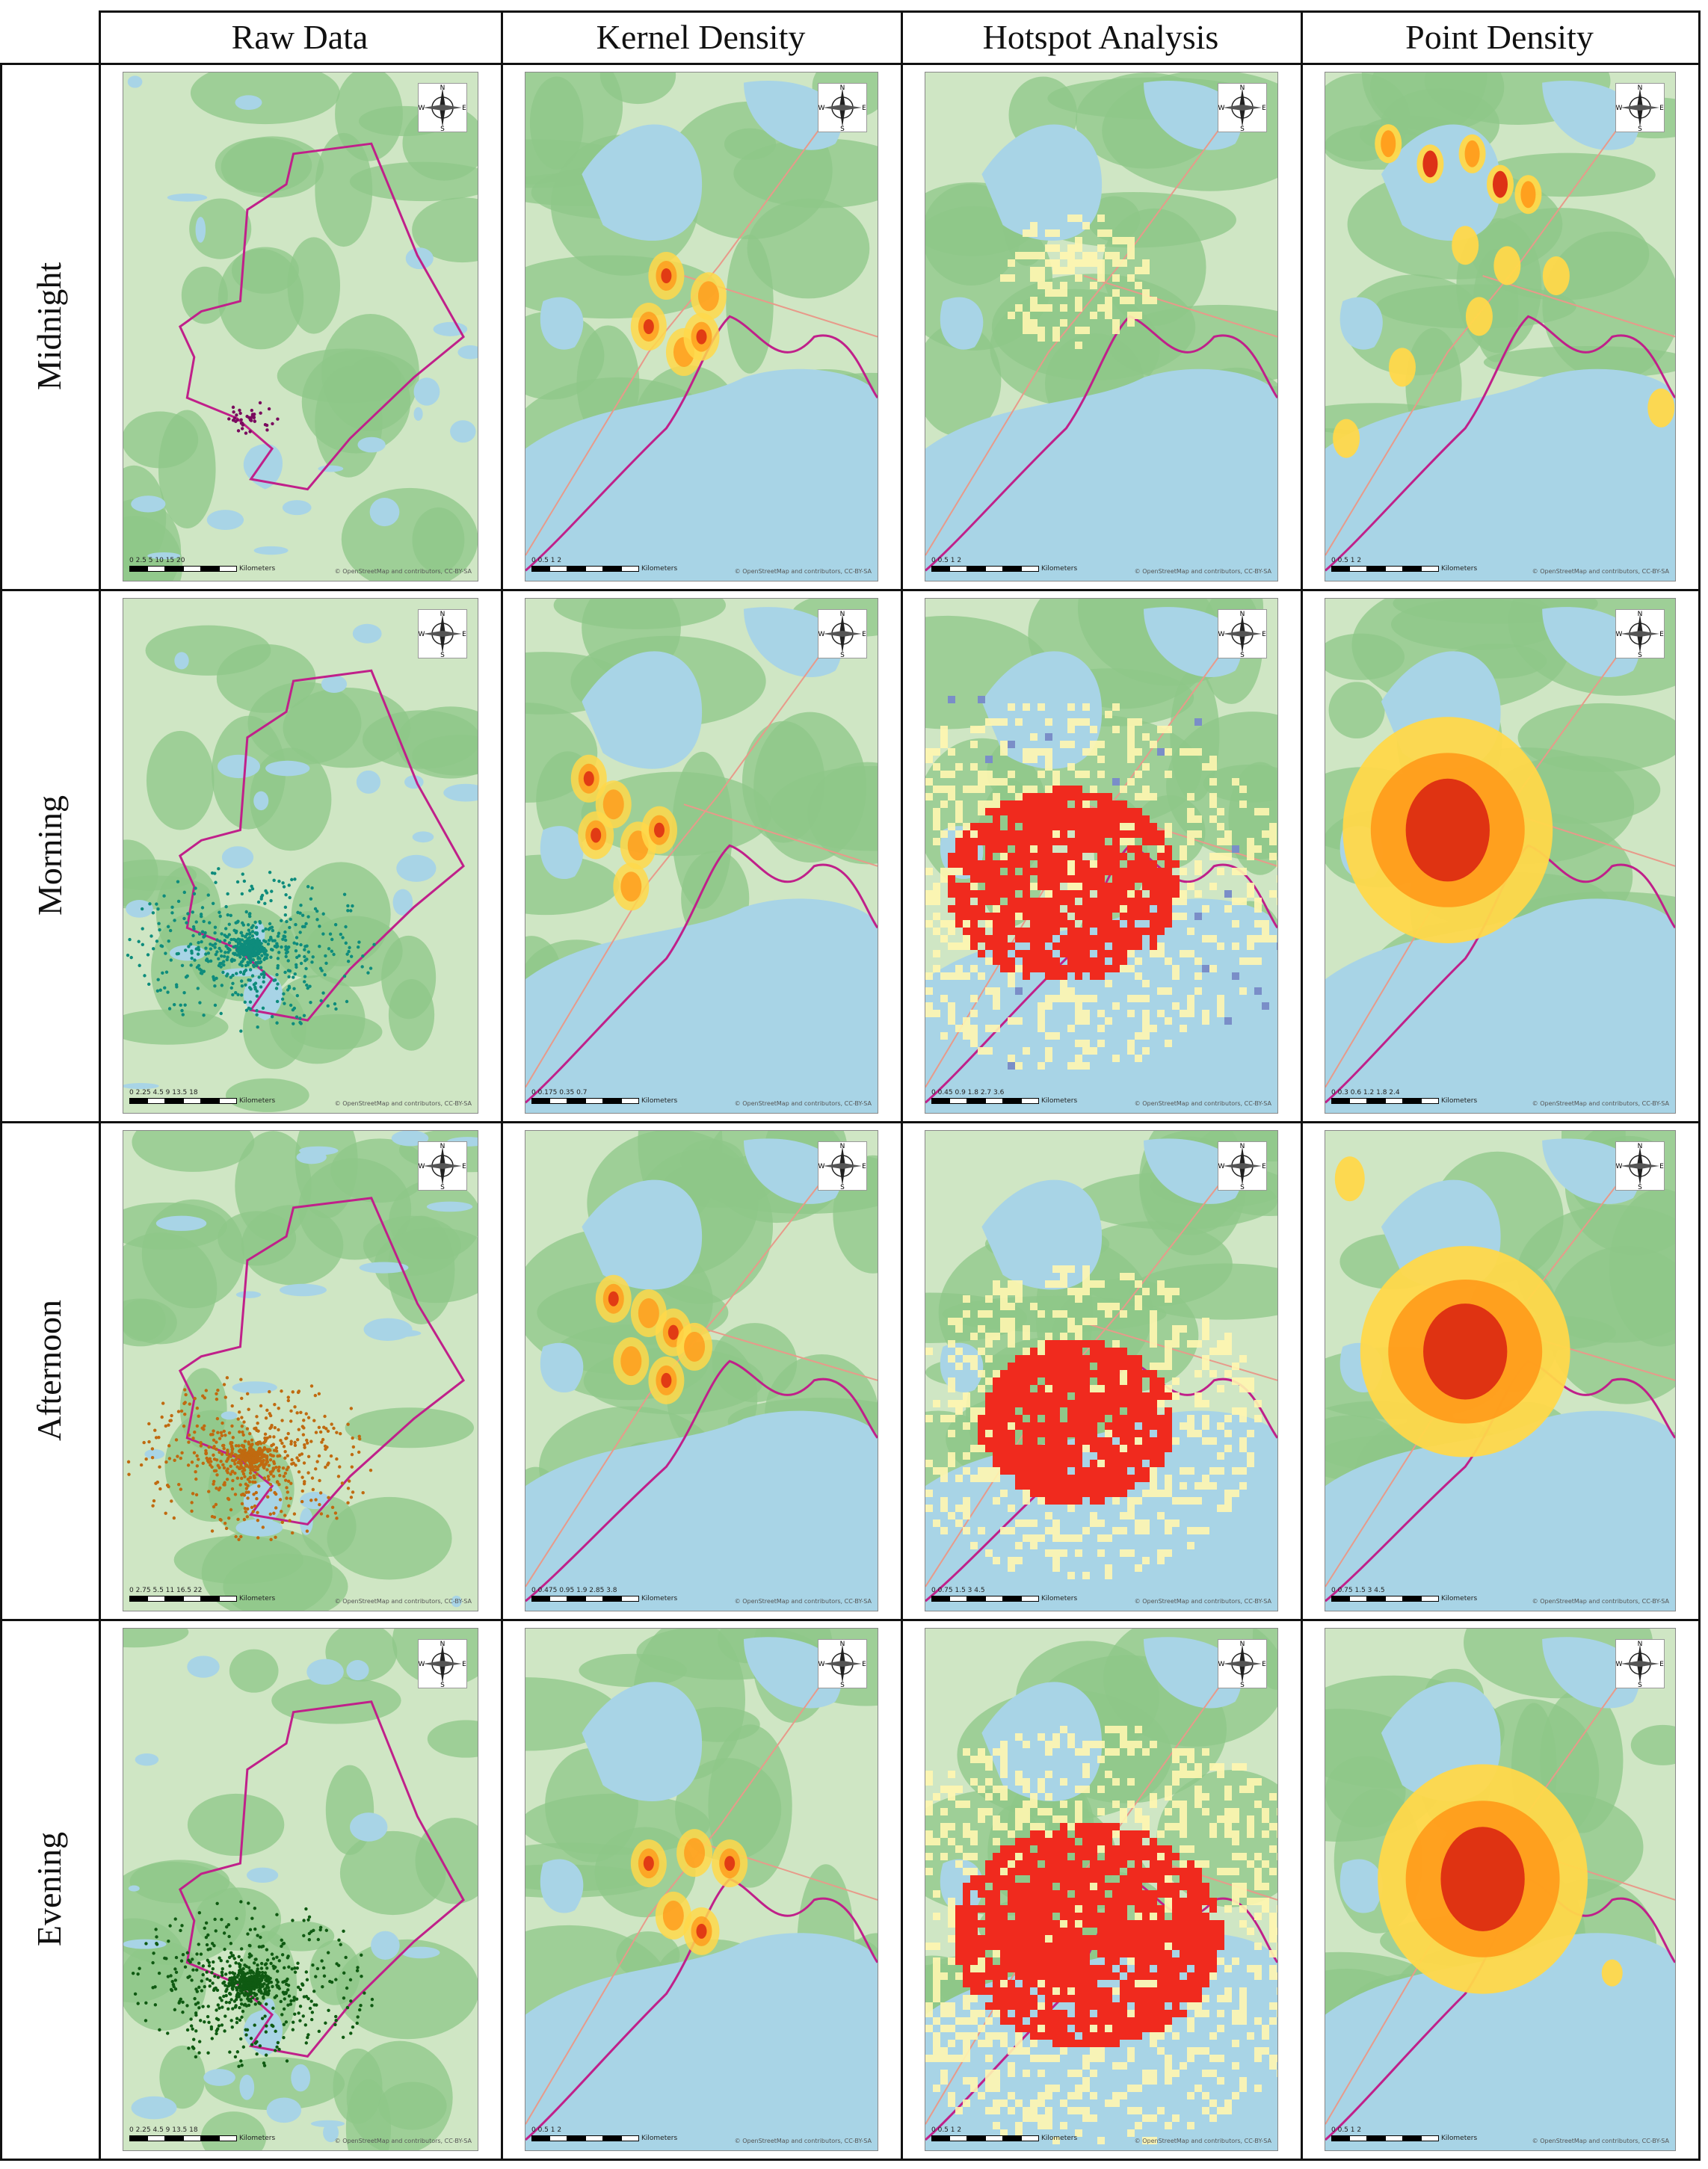  What do you see at coordinates (202, 1596) in the screenshot?
I see `scale-bar: 0 2.75 5.5 11 16.5 22 Kilometers` at bounding box center [202, 1596].